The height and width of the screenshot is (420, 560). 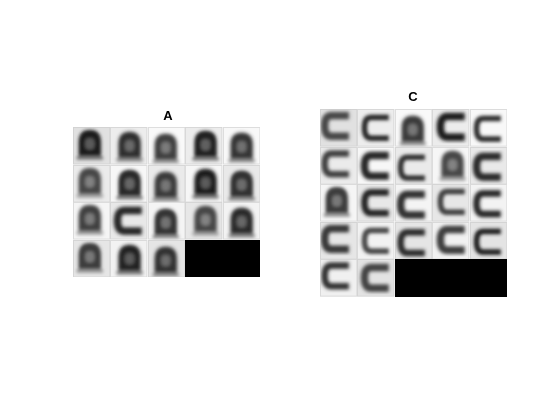 I want to click on panel-c-grid, so click(x=413, y=203).